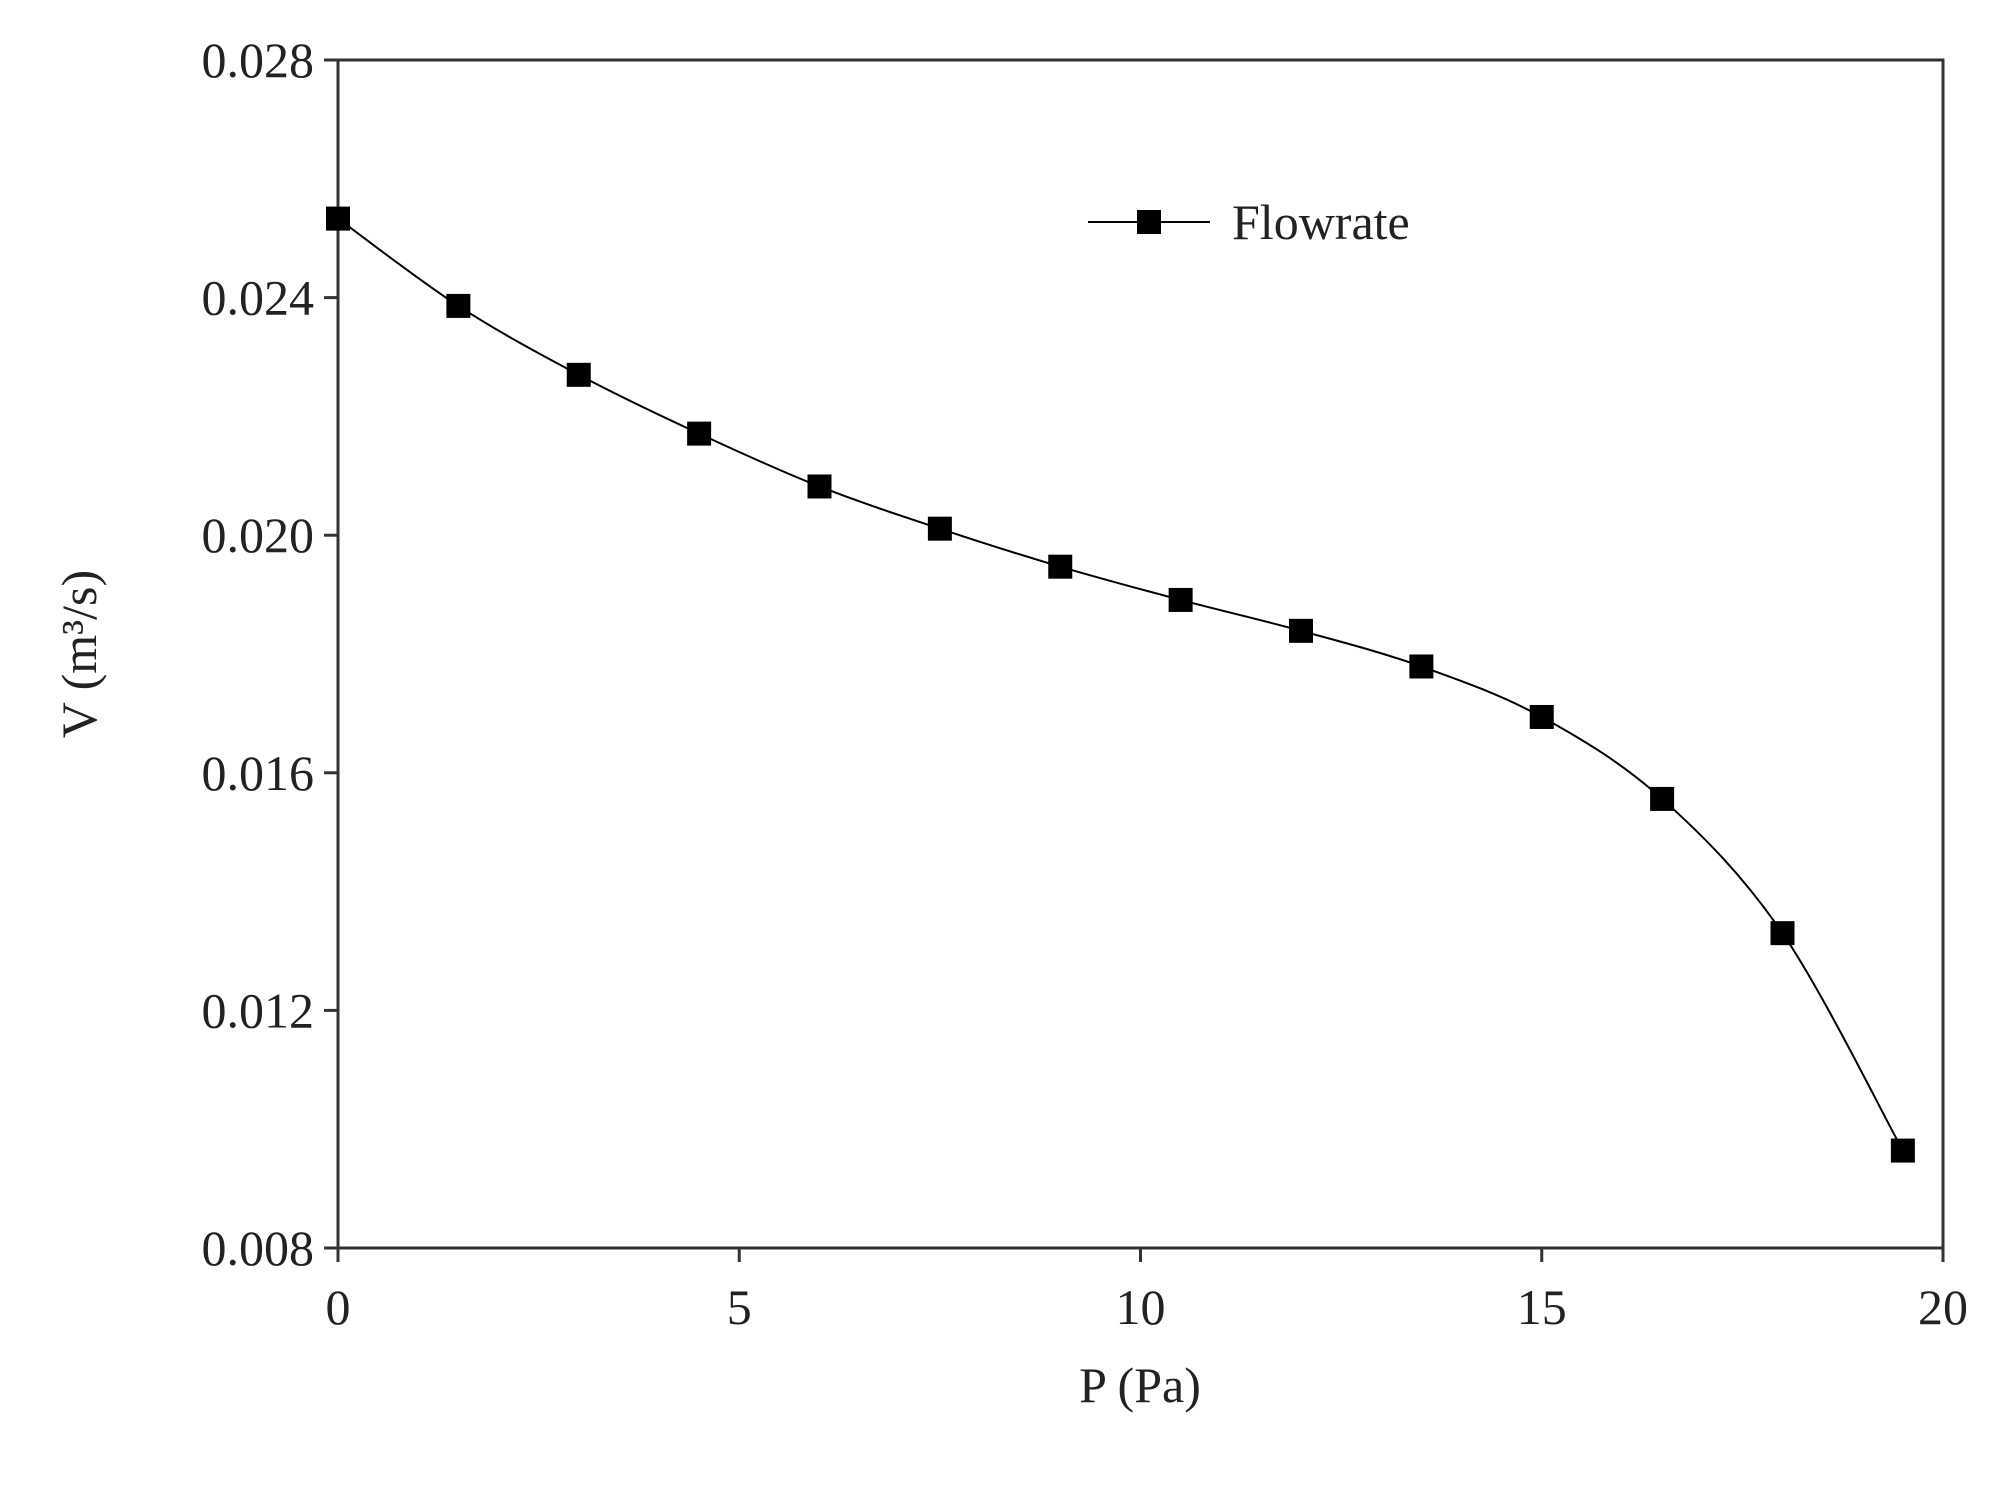  Describe the element at coordinates (1542, 1307) in the screenshot. I see `x-tick-label: 15` at that location.